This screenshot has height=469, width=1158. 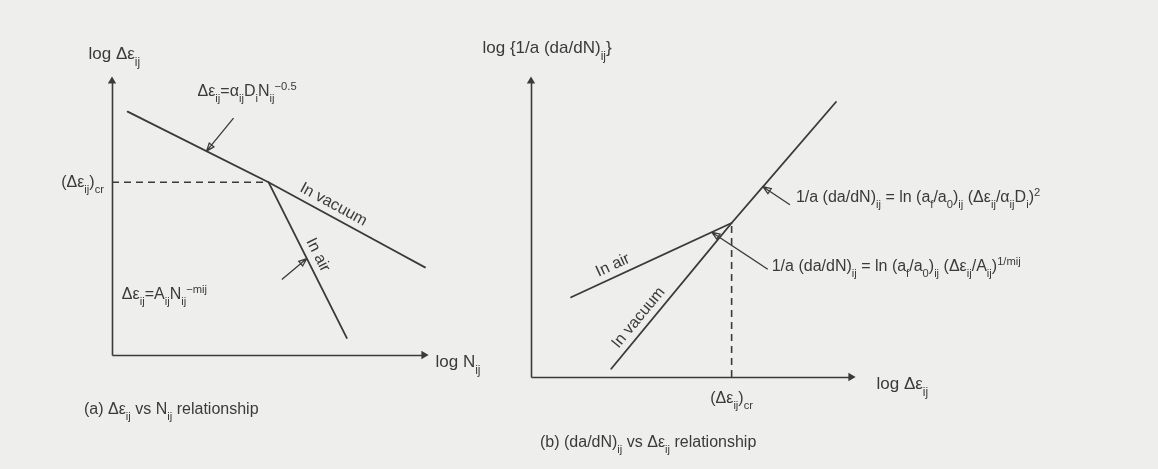 I want to click on text: 1/a (da/dN)$_{ij}$ = ln (a$_{f}$/a$_{0}$)$_{ij}$ (Δε$_{ij}$/A$_{ij}$)$^{1/mij}$, so click(x=896, y=267).